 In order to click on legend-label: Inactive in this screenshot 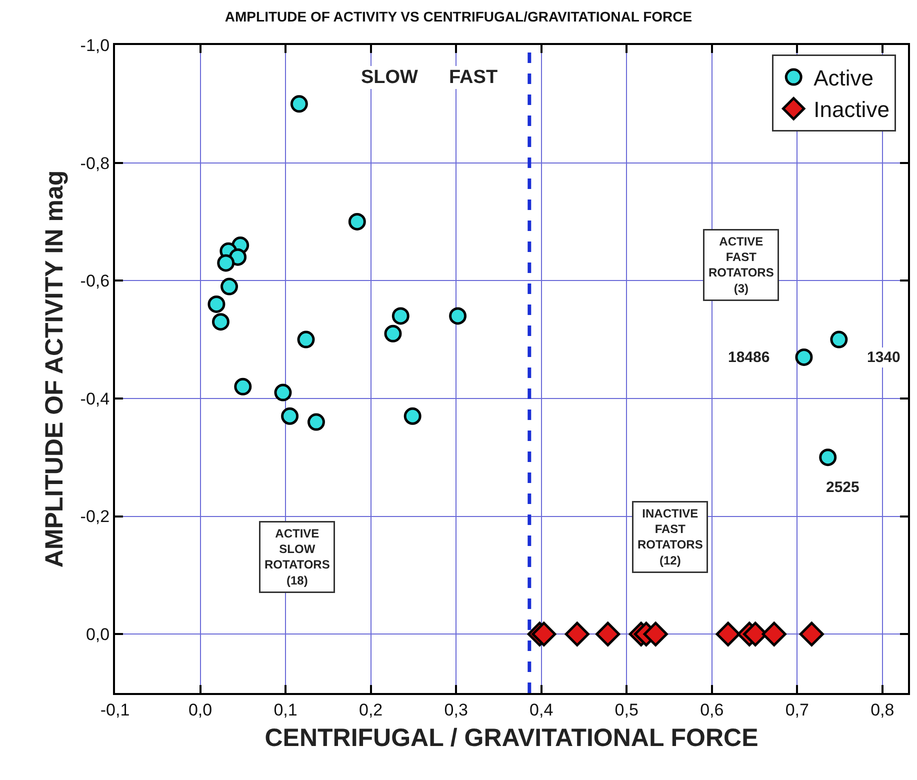, I will do `click(852, 109)`.